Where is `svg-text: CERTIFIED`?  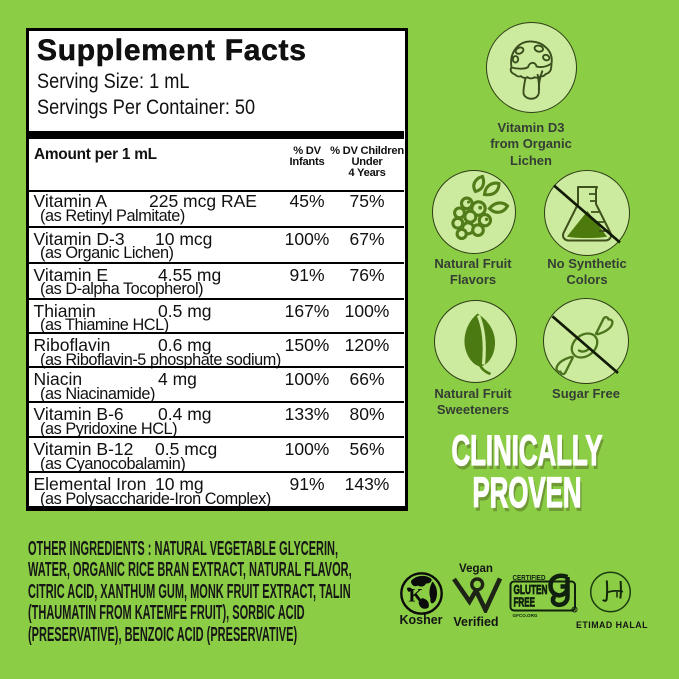
svg-text: CERTIFIED is located at coordinates (530, 577).